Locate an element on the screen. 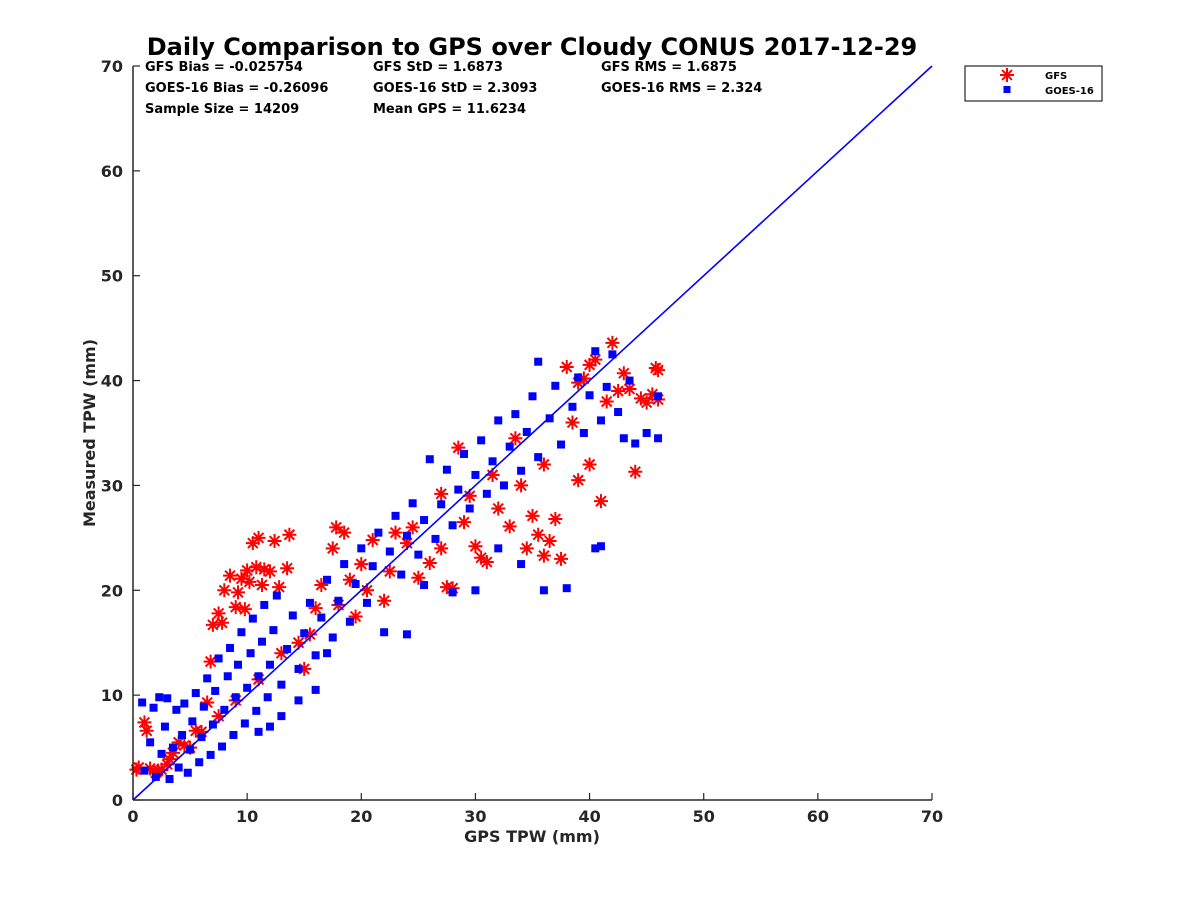 Image resolution: width=1200 pixels, height=900 pixels. y-tick-label-3: 30 is located at coordinates (112, 485).